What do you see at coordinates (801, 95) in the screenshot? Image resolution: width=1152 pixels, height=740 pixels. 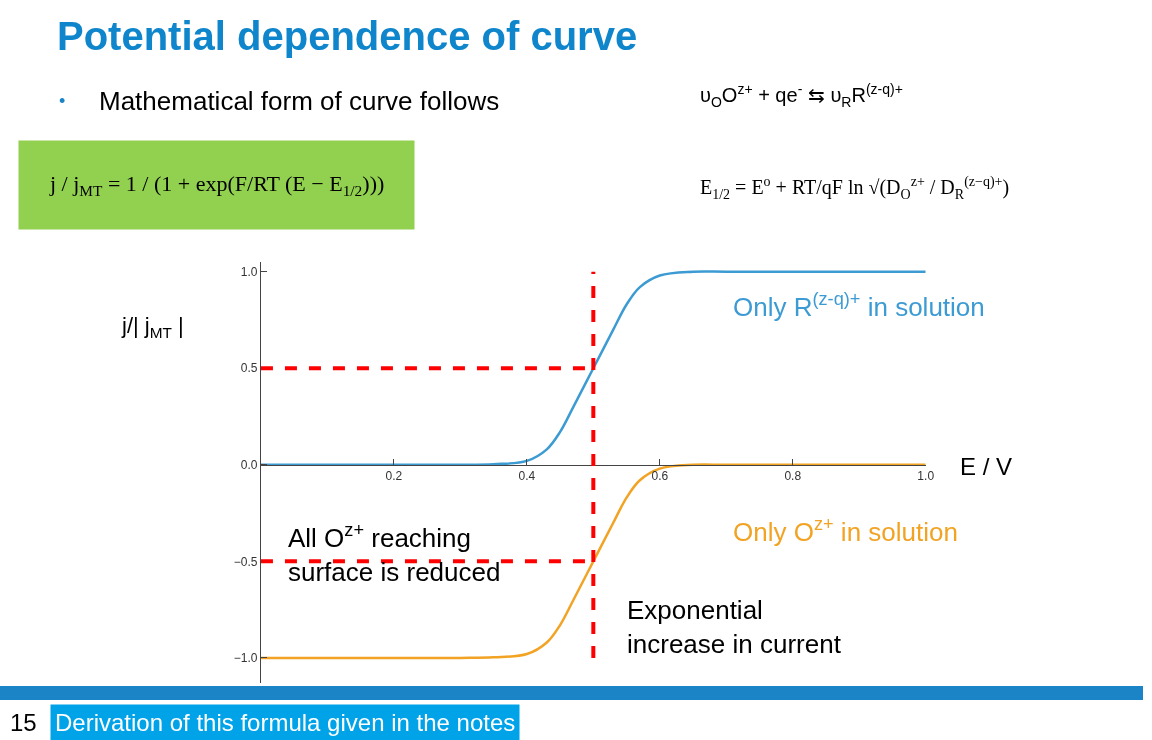 I see `text: υ$_{O}$O$^{z+}$ + qe$^{-}$ ⇆ υ$_{R}$R$^{(z-q)+}$` at bounding box center [801, 95].